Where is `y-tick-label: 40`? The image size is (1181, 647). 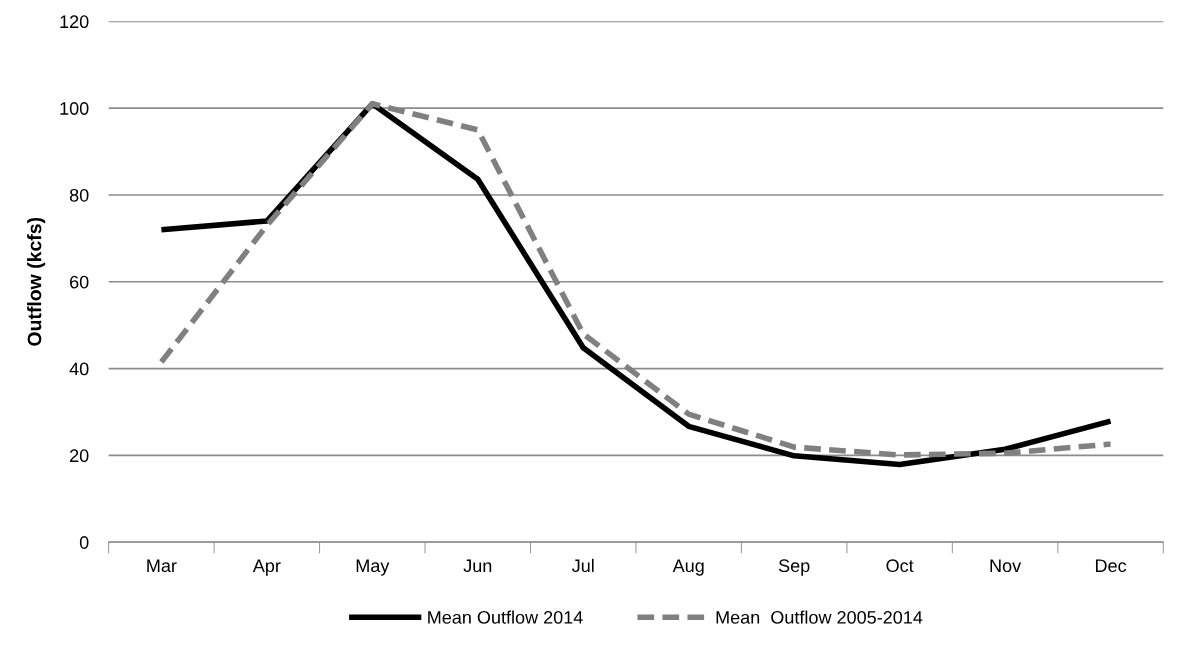
y-tick-label: 40 is located at coordinates (79, 369).